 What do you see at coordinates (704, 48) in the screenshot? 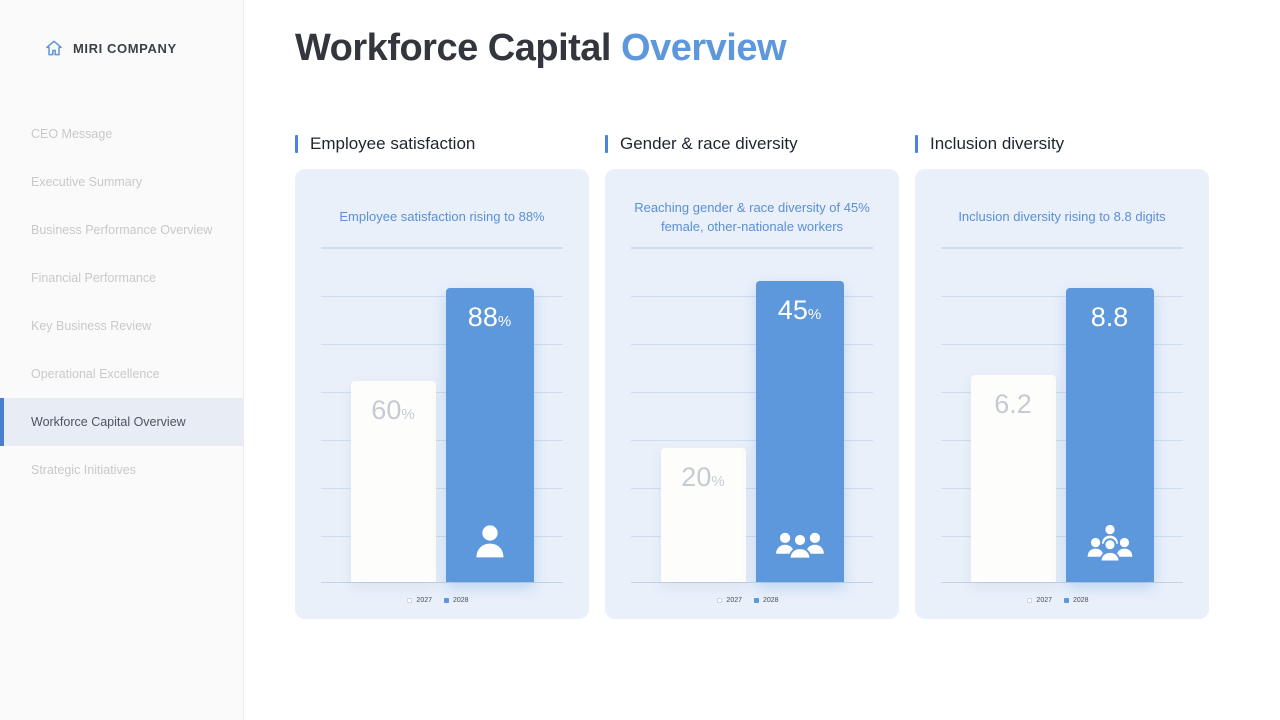
I see `page-title-accent: Overview` at bounding box center [704, 48].